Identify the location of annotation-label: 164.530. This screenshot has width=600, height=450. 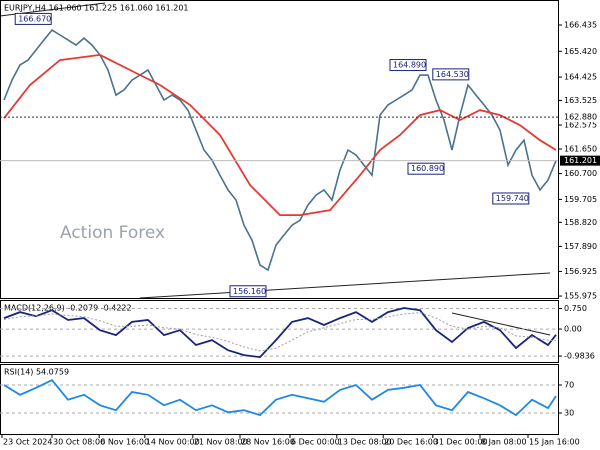
(452, 74).